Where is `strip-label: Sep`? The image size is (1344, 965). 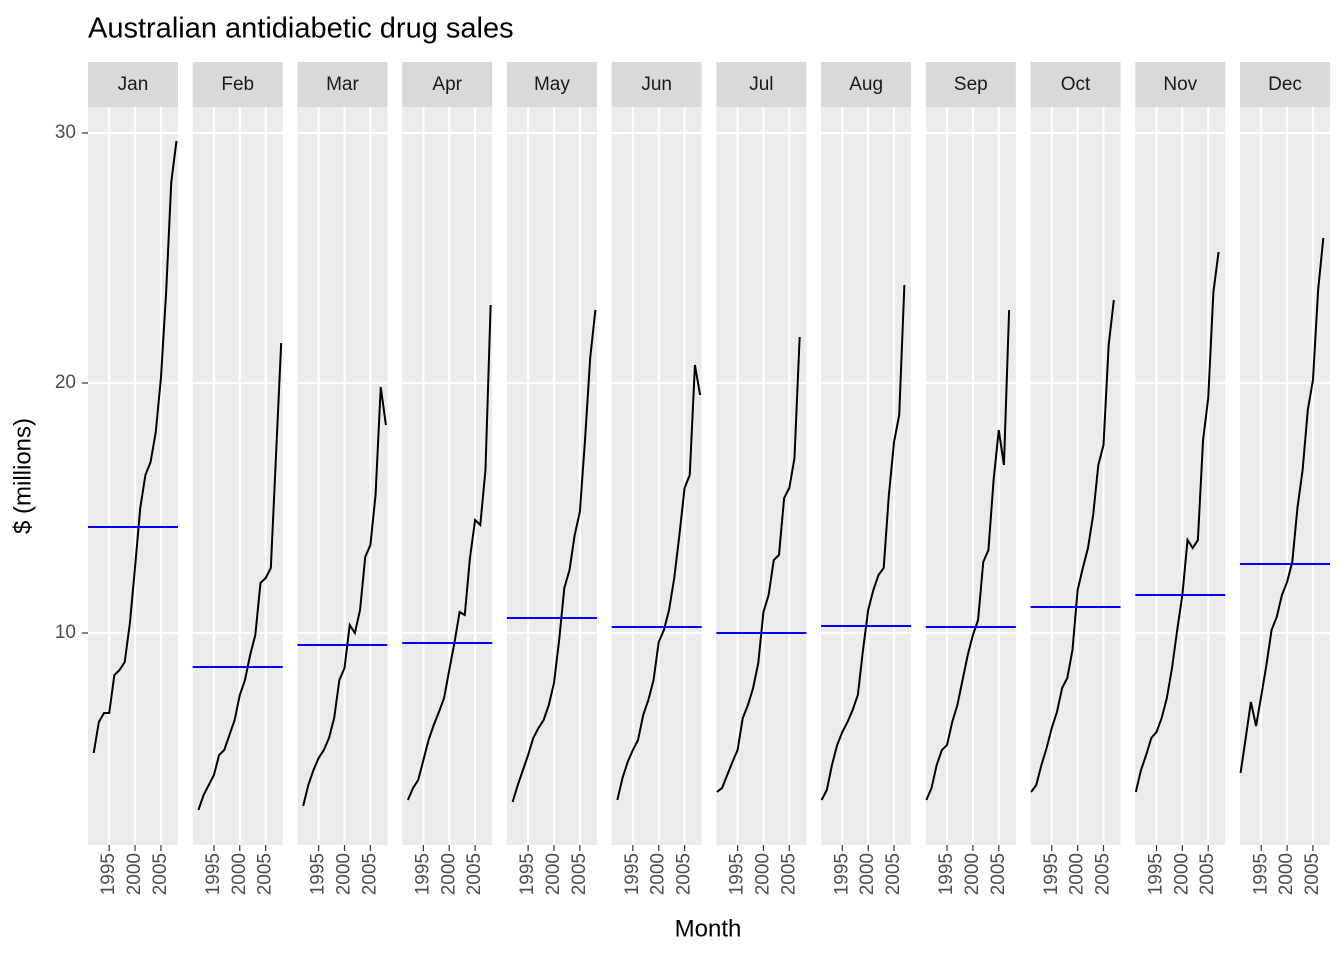 strip-label: Sep is located at coordinates (971, 84).